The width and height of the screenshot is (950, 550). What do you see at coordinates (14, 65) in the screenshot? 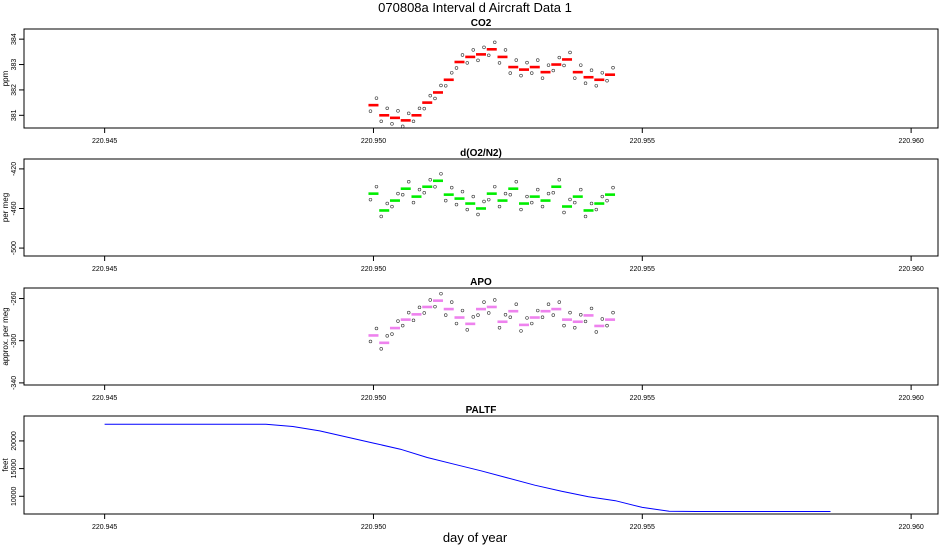
I see `y-tick-label: 383` at bounding box center [14, 65].